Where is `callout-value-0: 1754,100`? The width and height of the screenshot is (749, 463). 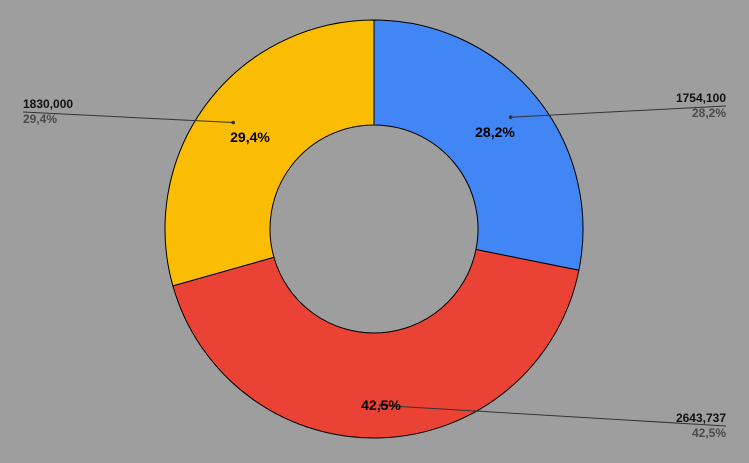 callout-value-0: 1754,100 is located at coordinates (701, 98).